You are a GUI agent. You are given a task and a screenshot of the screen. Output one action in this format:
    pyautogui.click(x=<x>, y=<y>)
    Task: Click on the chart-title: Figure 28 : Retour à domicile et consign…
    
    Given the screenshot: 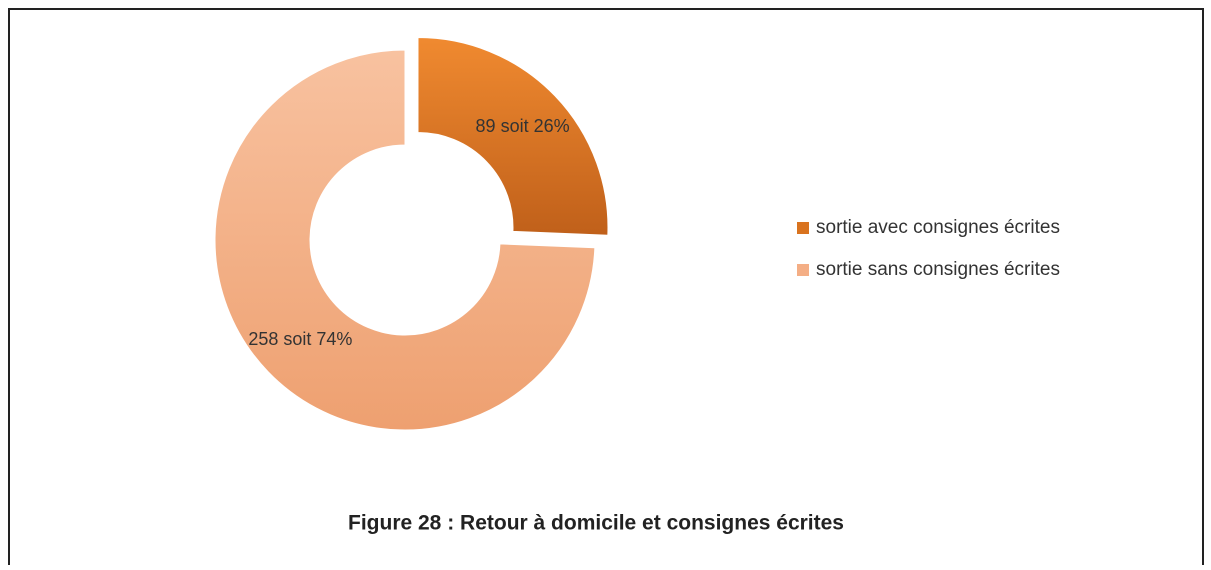 What is the action you would take?
    pyautogui.click(x=596, y=523)
    